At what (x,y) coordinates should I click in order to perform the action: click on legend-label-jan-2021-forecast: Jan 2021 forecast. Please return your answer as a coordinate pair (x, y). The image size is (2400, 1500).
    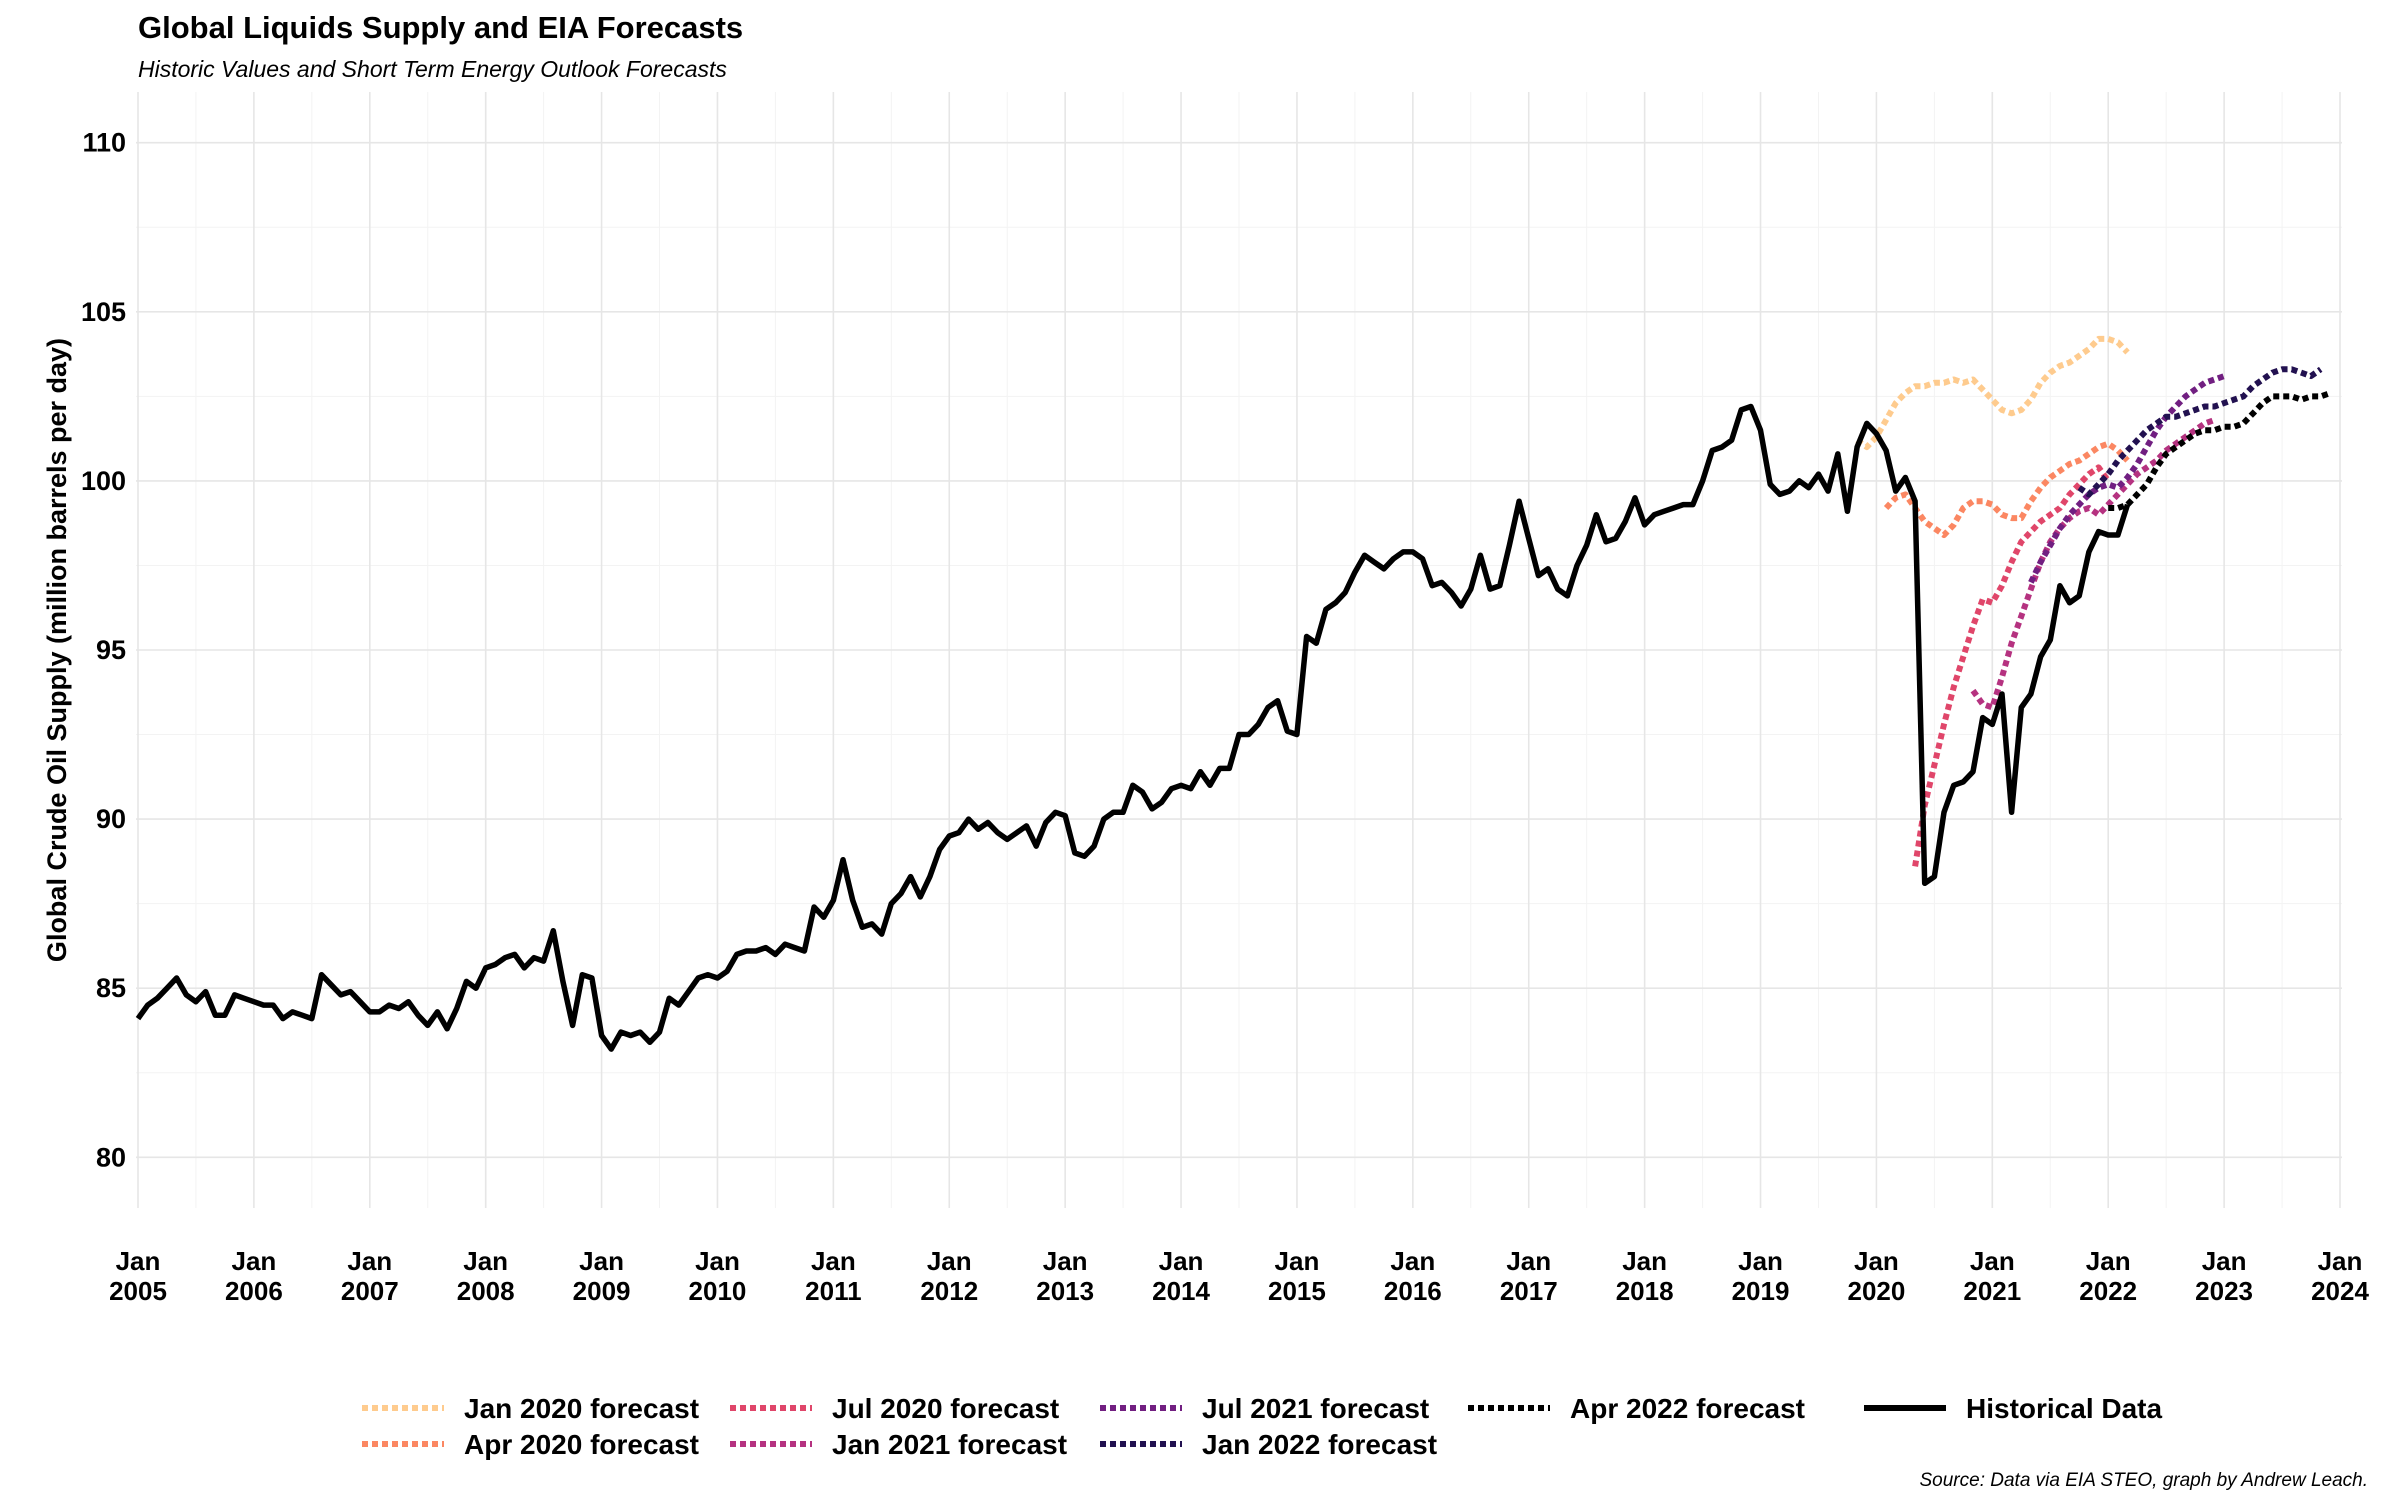
    Looking at the image, I should click on (949, 1444).